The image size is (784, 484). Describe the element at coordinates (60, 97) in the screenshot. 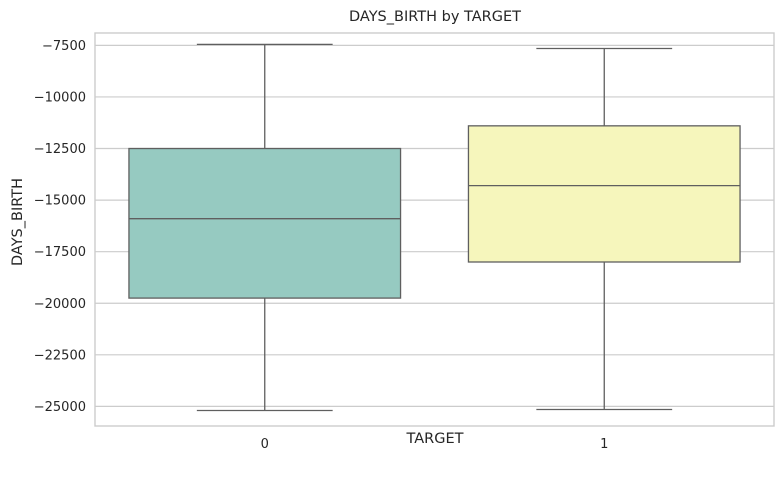

I see `y-tick-label: −10000` at that location.